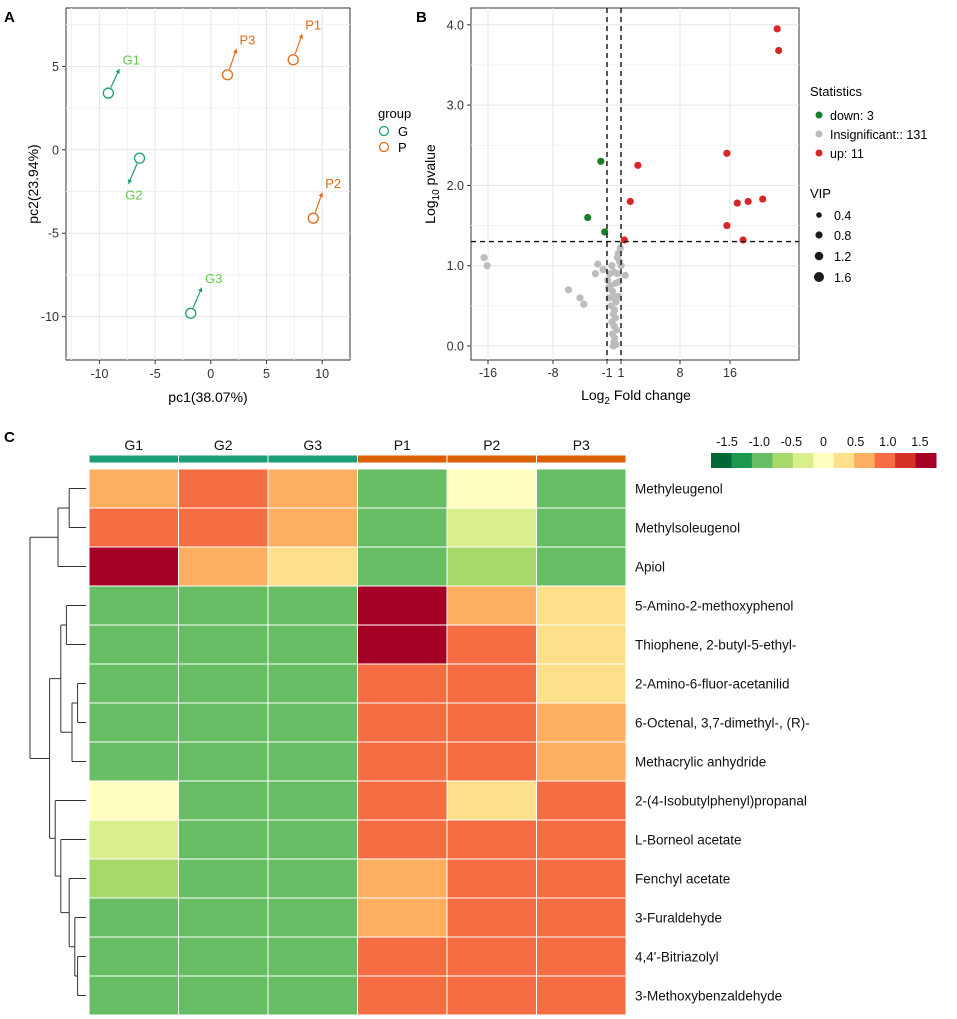 The height and width of the screenshot is (1019, 957). What do you see at coordinates (819, 134) in the screenshot?
I see `legend-insig-marker` at bounding box center [819, 134].